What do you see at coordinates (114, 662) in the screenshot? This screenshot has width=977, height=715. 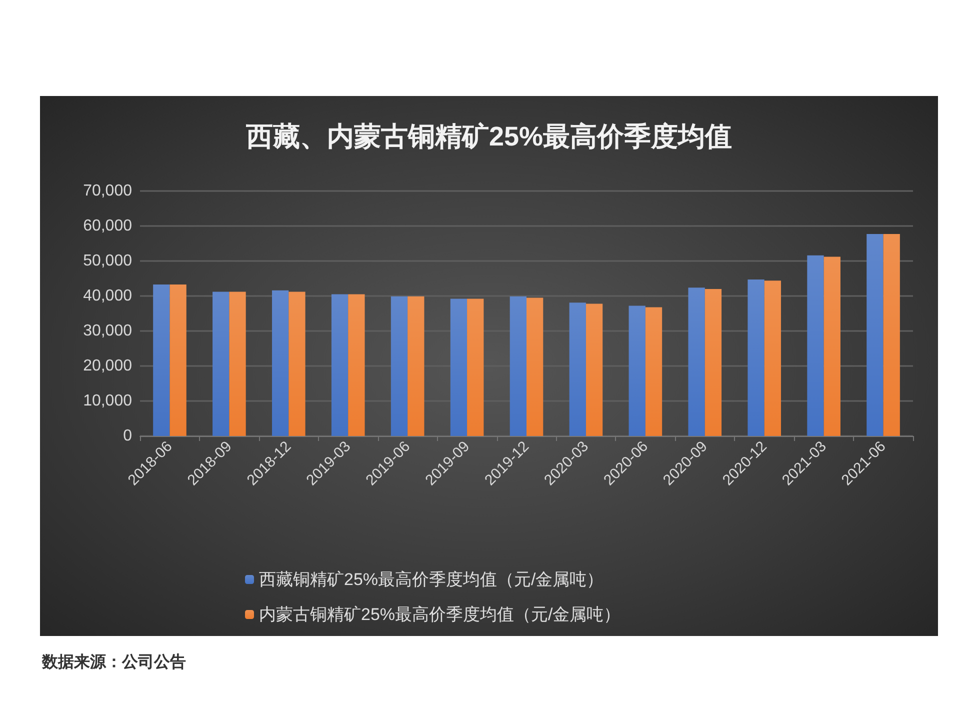 I see `source-note: 数据来源：公司公告` at bounding box center [114, 662].